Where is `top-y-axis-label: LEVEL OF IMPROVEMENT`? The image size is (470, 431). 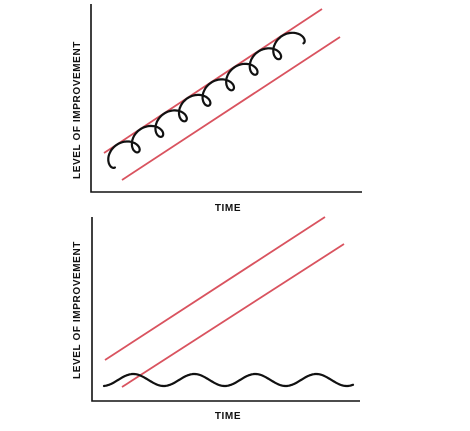
top-y-axis-label: LEVEL OF IMPROVEMENT is located at coordinates (77, 110).